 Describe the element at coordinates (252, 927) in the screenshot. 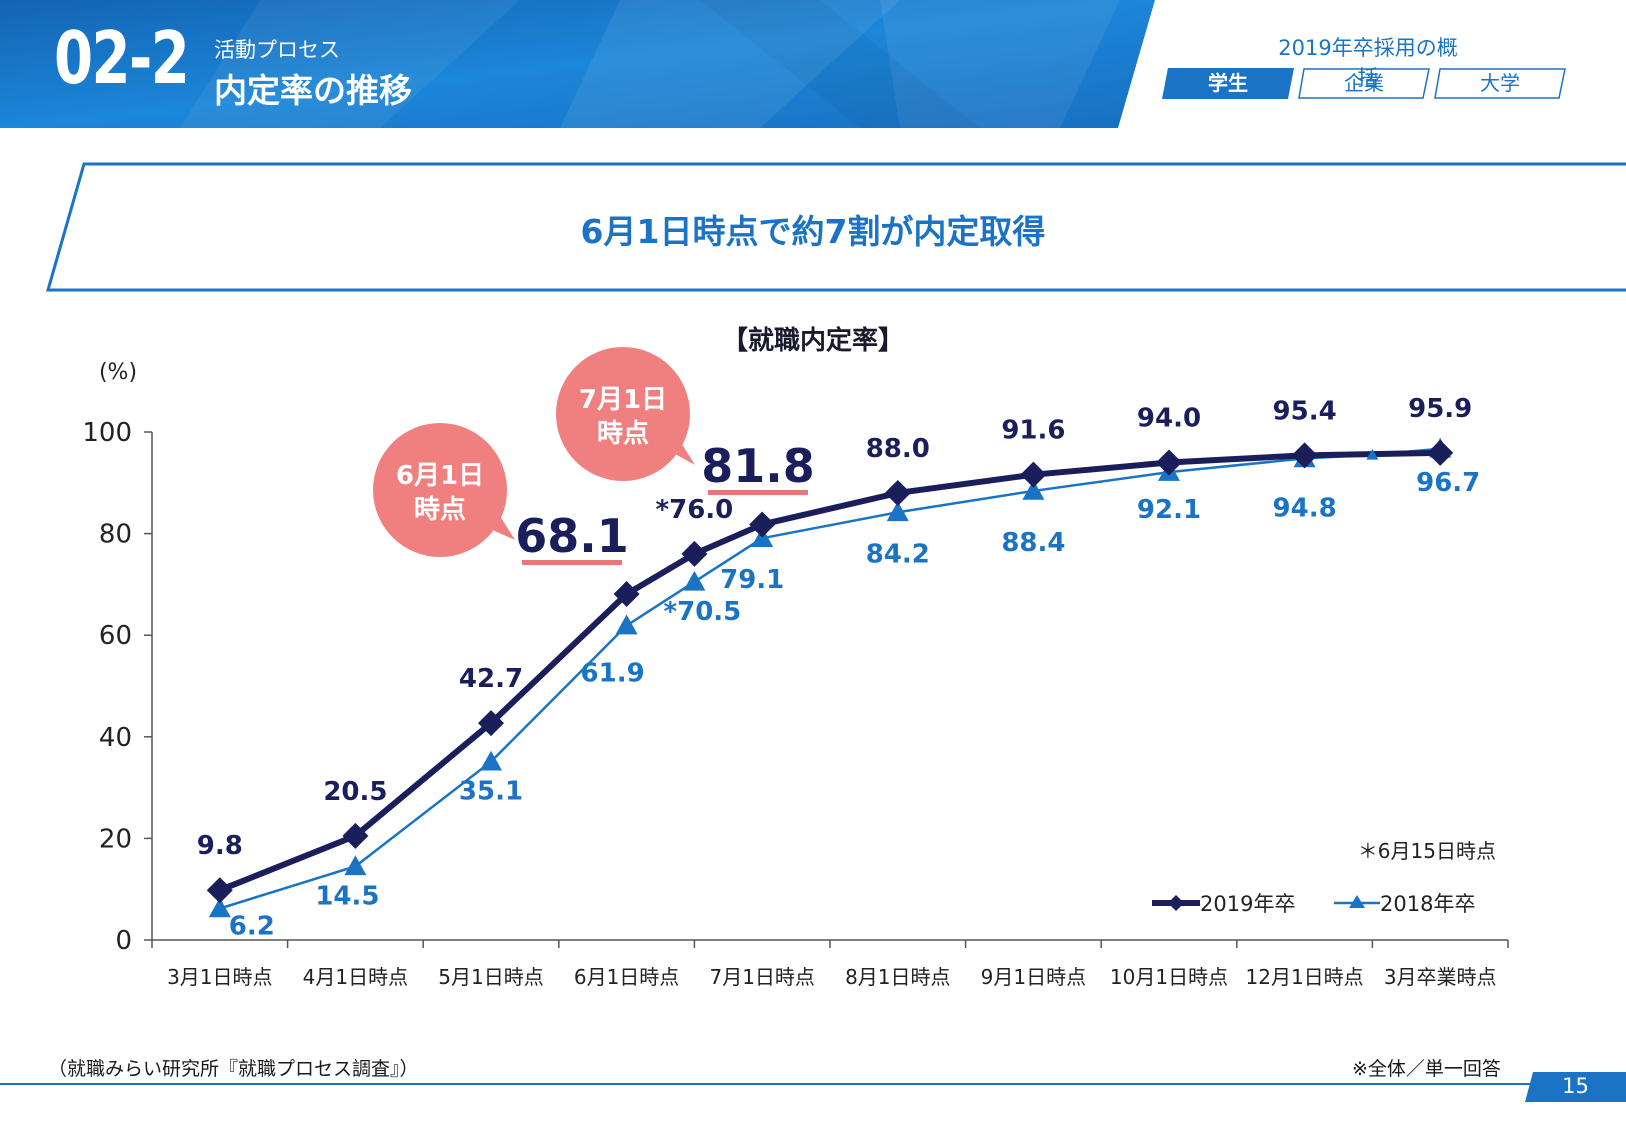

I see `data-label-2018: 6.2` at that location.